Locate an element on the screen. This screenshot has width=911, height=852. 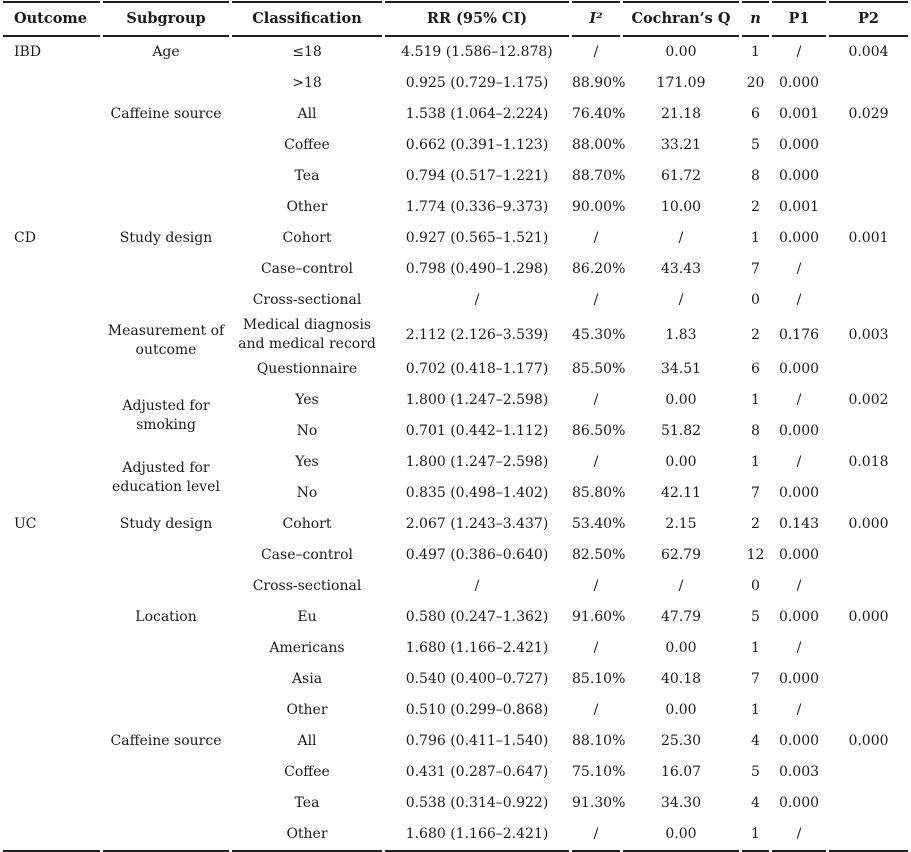
q-cell: 42.11 is located at coordinates (681, 493).